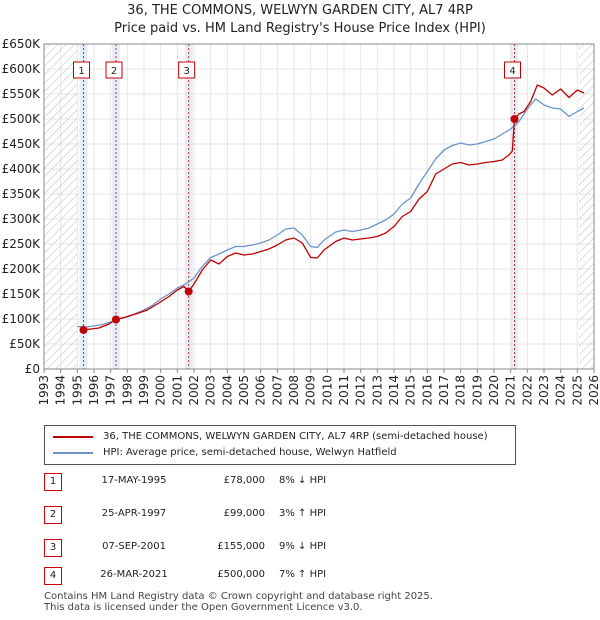  I want to click on sale-price: £78,000, so click(244, 480).